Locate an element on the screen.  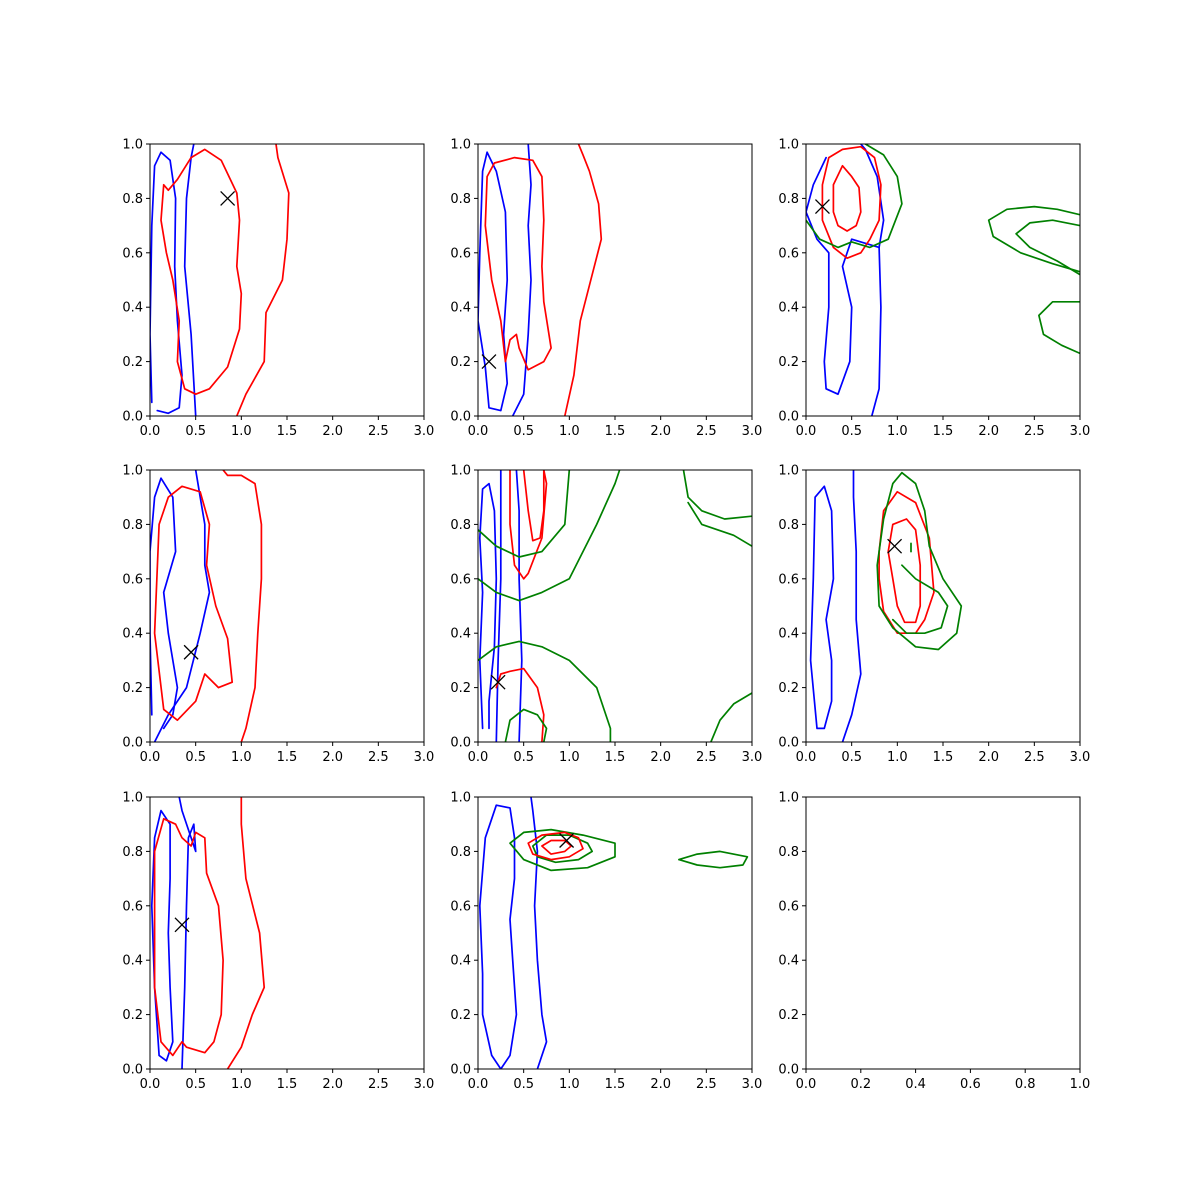
subplot-6: 0.0 0.5 1.0 1.5 2.0 2.5 3.0 0.0 0.2 0.4 0.6 0.8 1.0 is located at coordinates (934, 615).